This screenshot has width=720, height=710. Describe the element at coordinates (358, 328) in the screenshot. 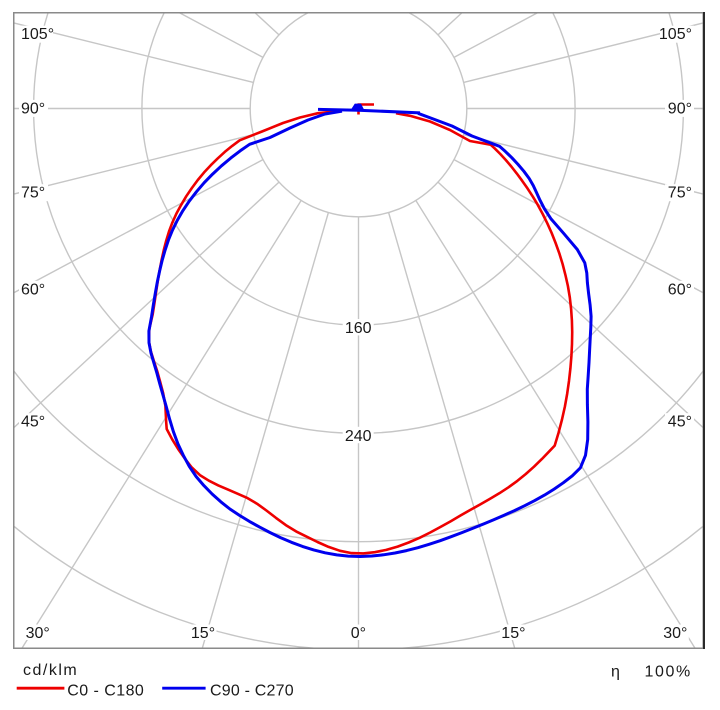

I see `svg-text: 160` at that location.